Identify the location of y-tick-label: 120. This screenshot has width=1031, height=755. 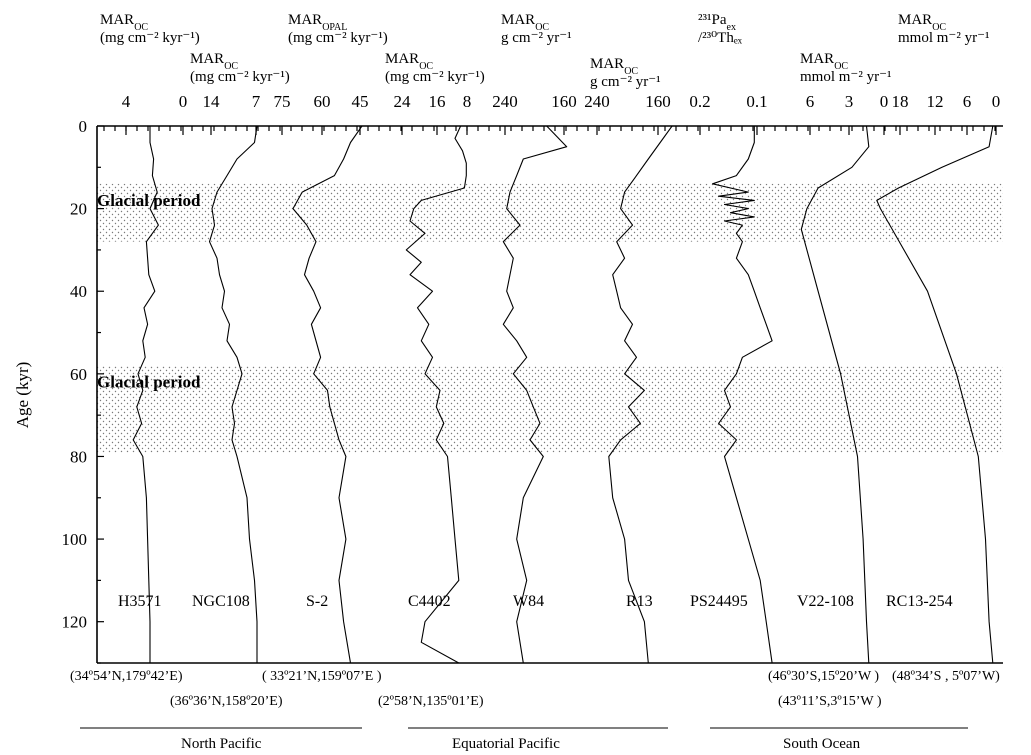
(75, 622).